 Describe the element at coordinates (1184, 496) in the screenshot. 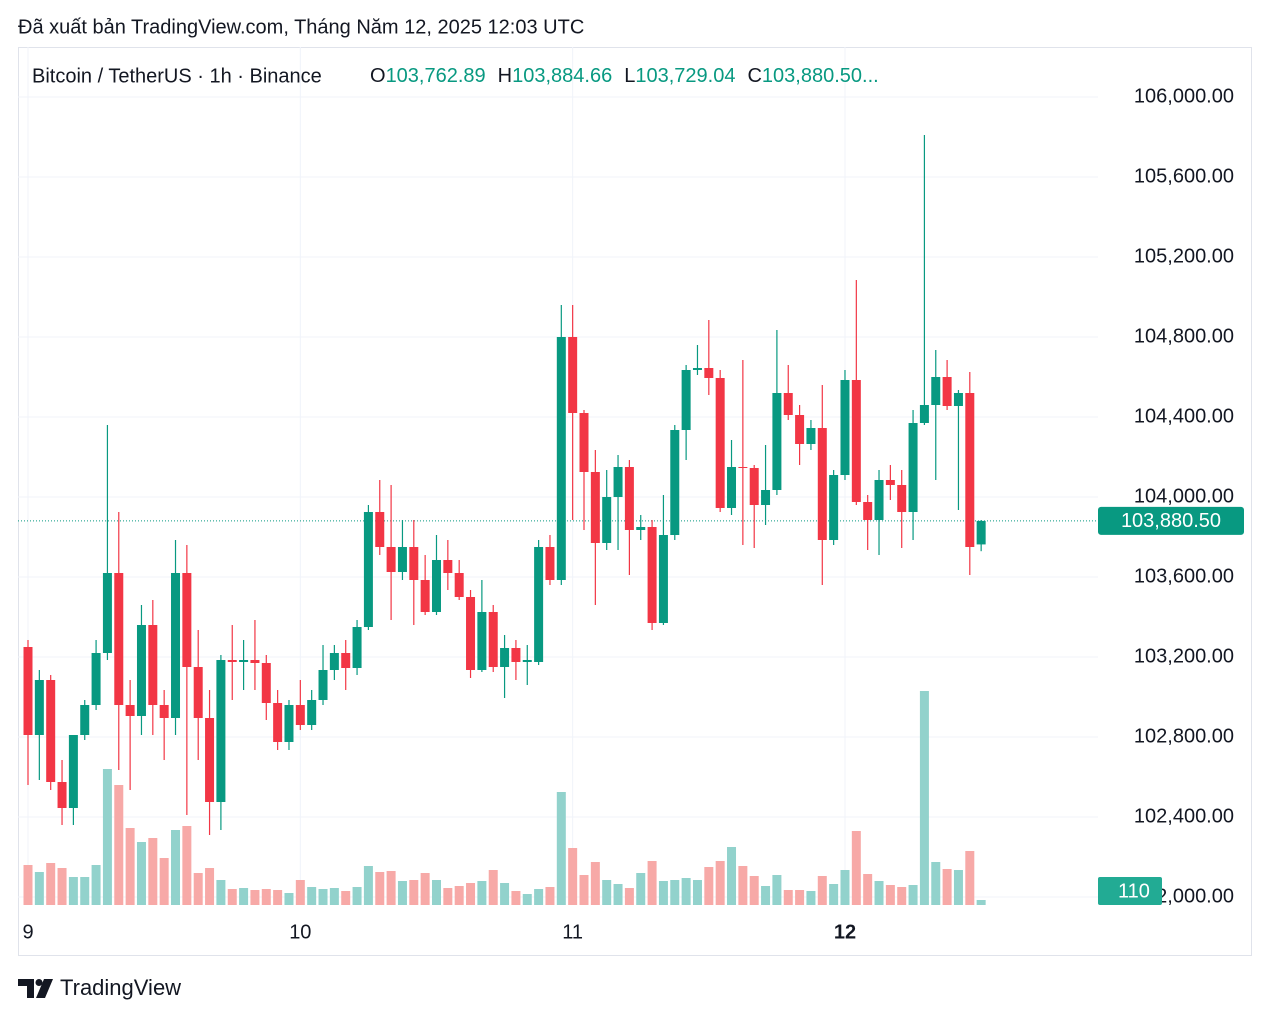

I see `y-tick-label: 104,000.00` at that location.